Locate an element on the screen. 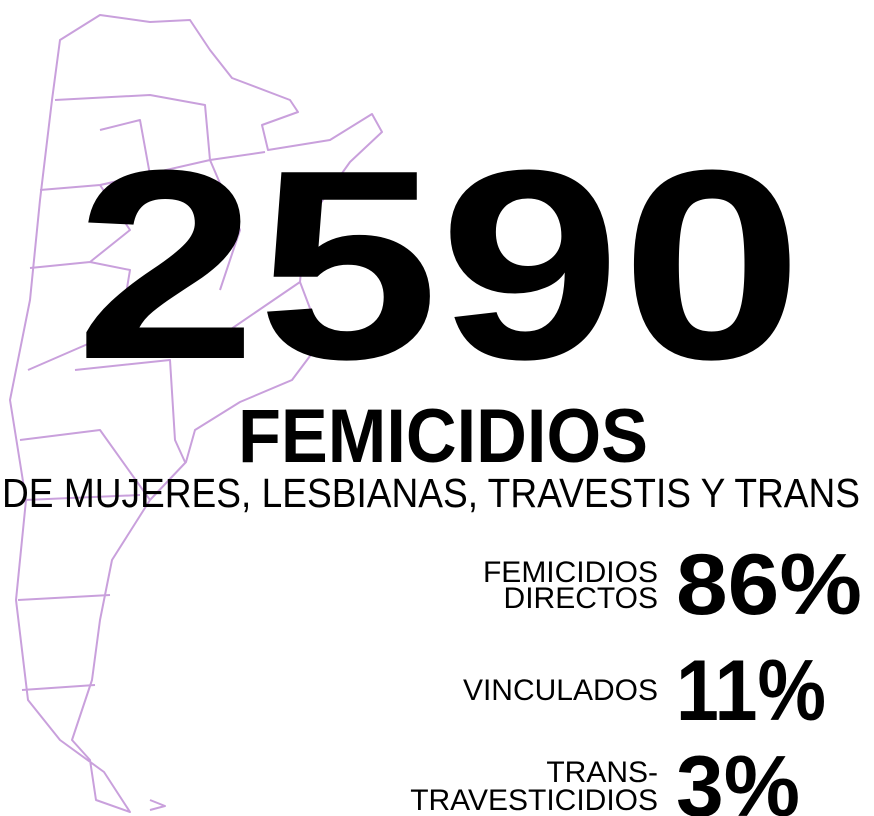 Image resolution: width=874 pixels, height=816 pixels. headline-subtitle: DE MUJERES, LESBIANAS, TRAVESTIS Y TRANS is located at coordinates (431, 493).